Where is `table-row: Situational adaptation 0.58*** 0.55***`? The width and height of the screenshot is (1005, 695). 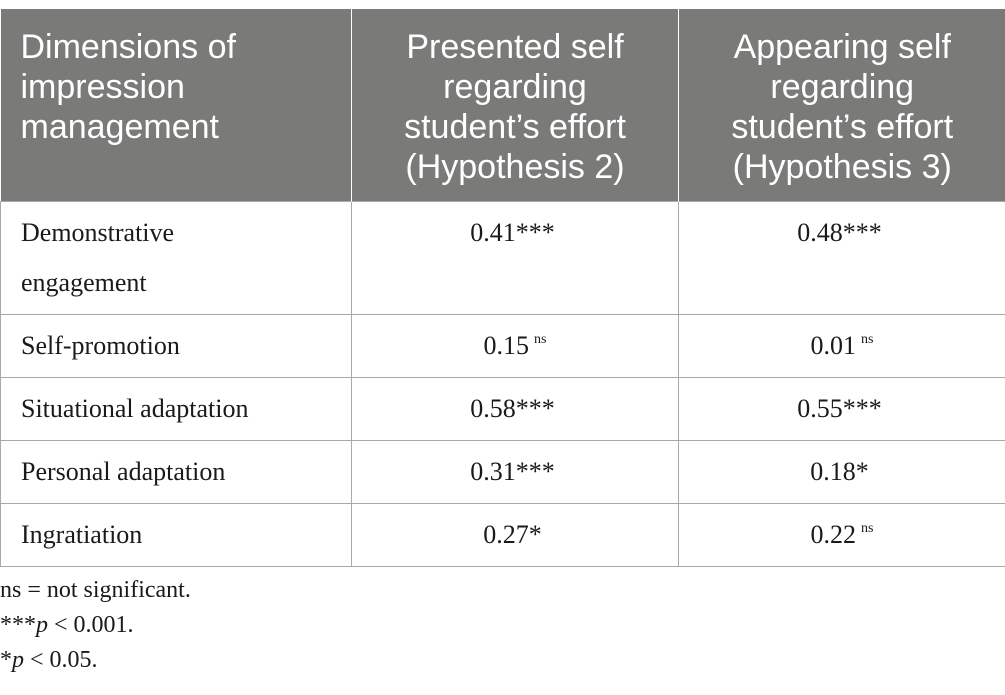 table-row: Situational adaptation 0.58*** 0.55*** is located at coordinates (502, 409).